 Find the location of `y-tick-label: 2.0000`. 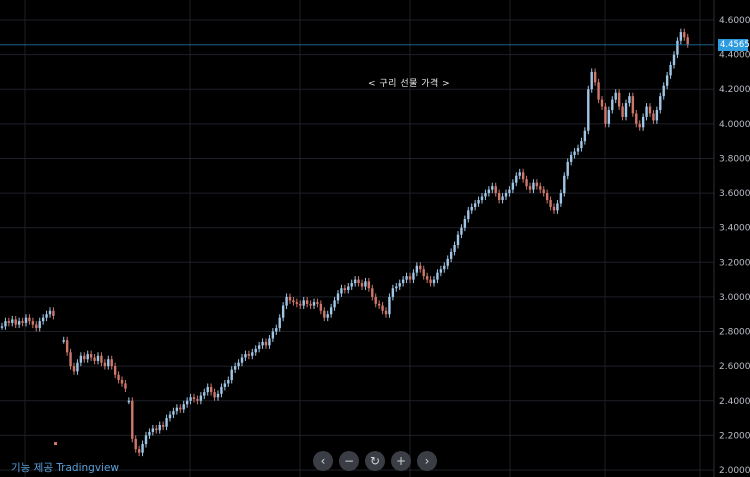

y-tick-label: 2.0000 is located at coordinates (734, 471).